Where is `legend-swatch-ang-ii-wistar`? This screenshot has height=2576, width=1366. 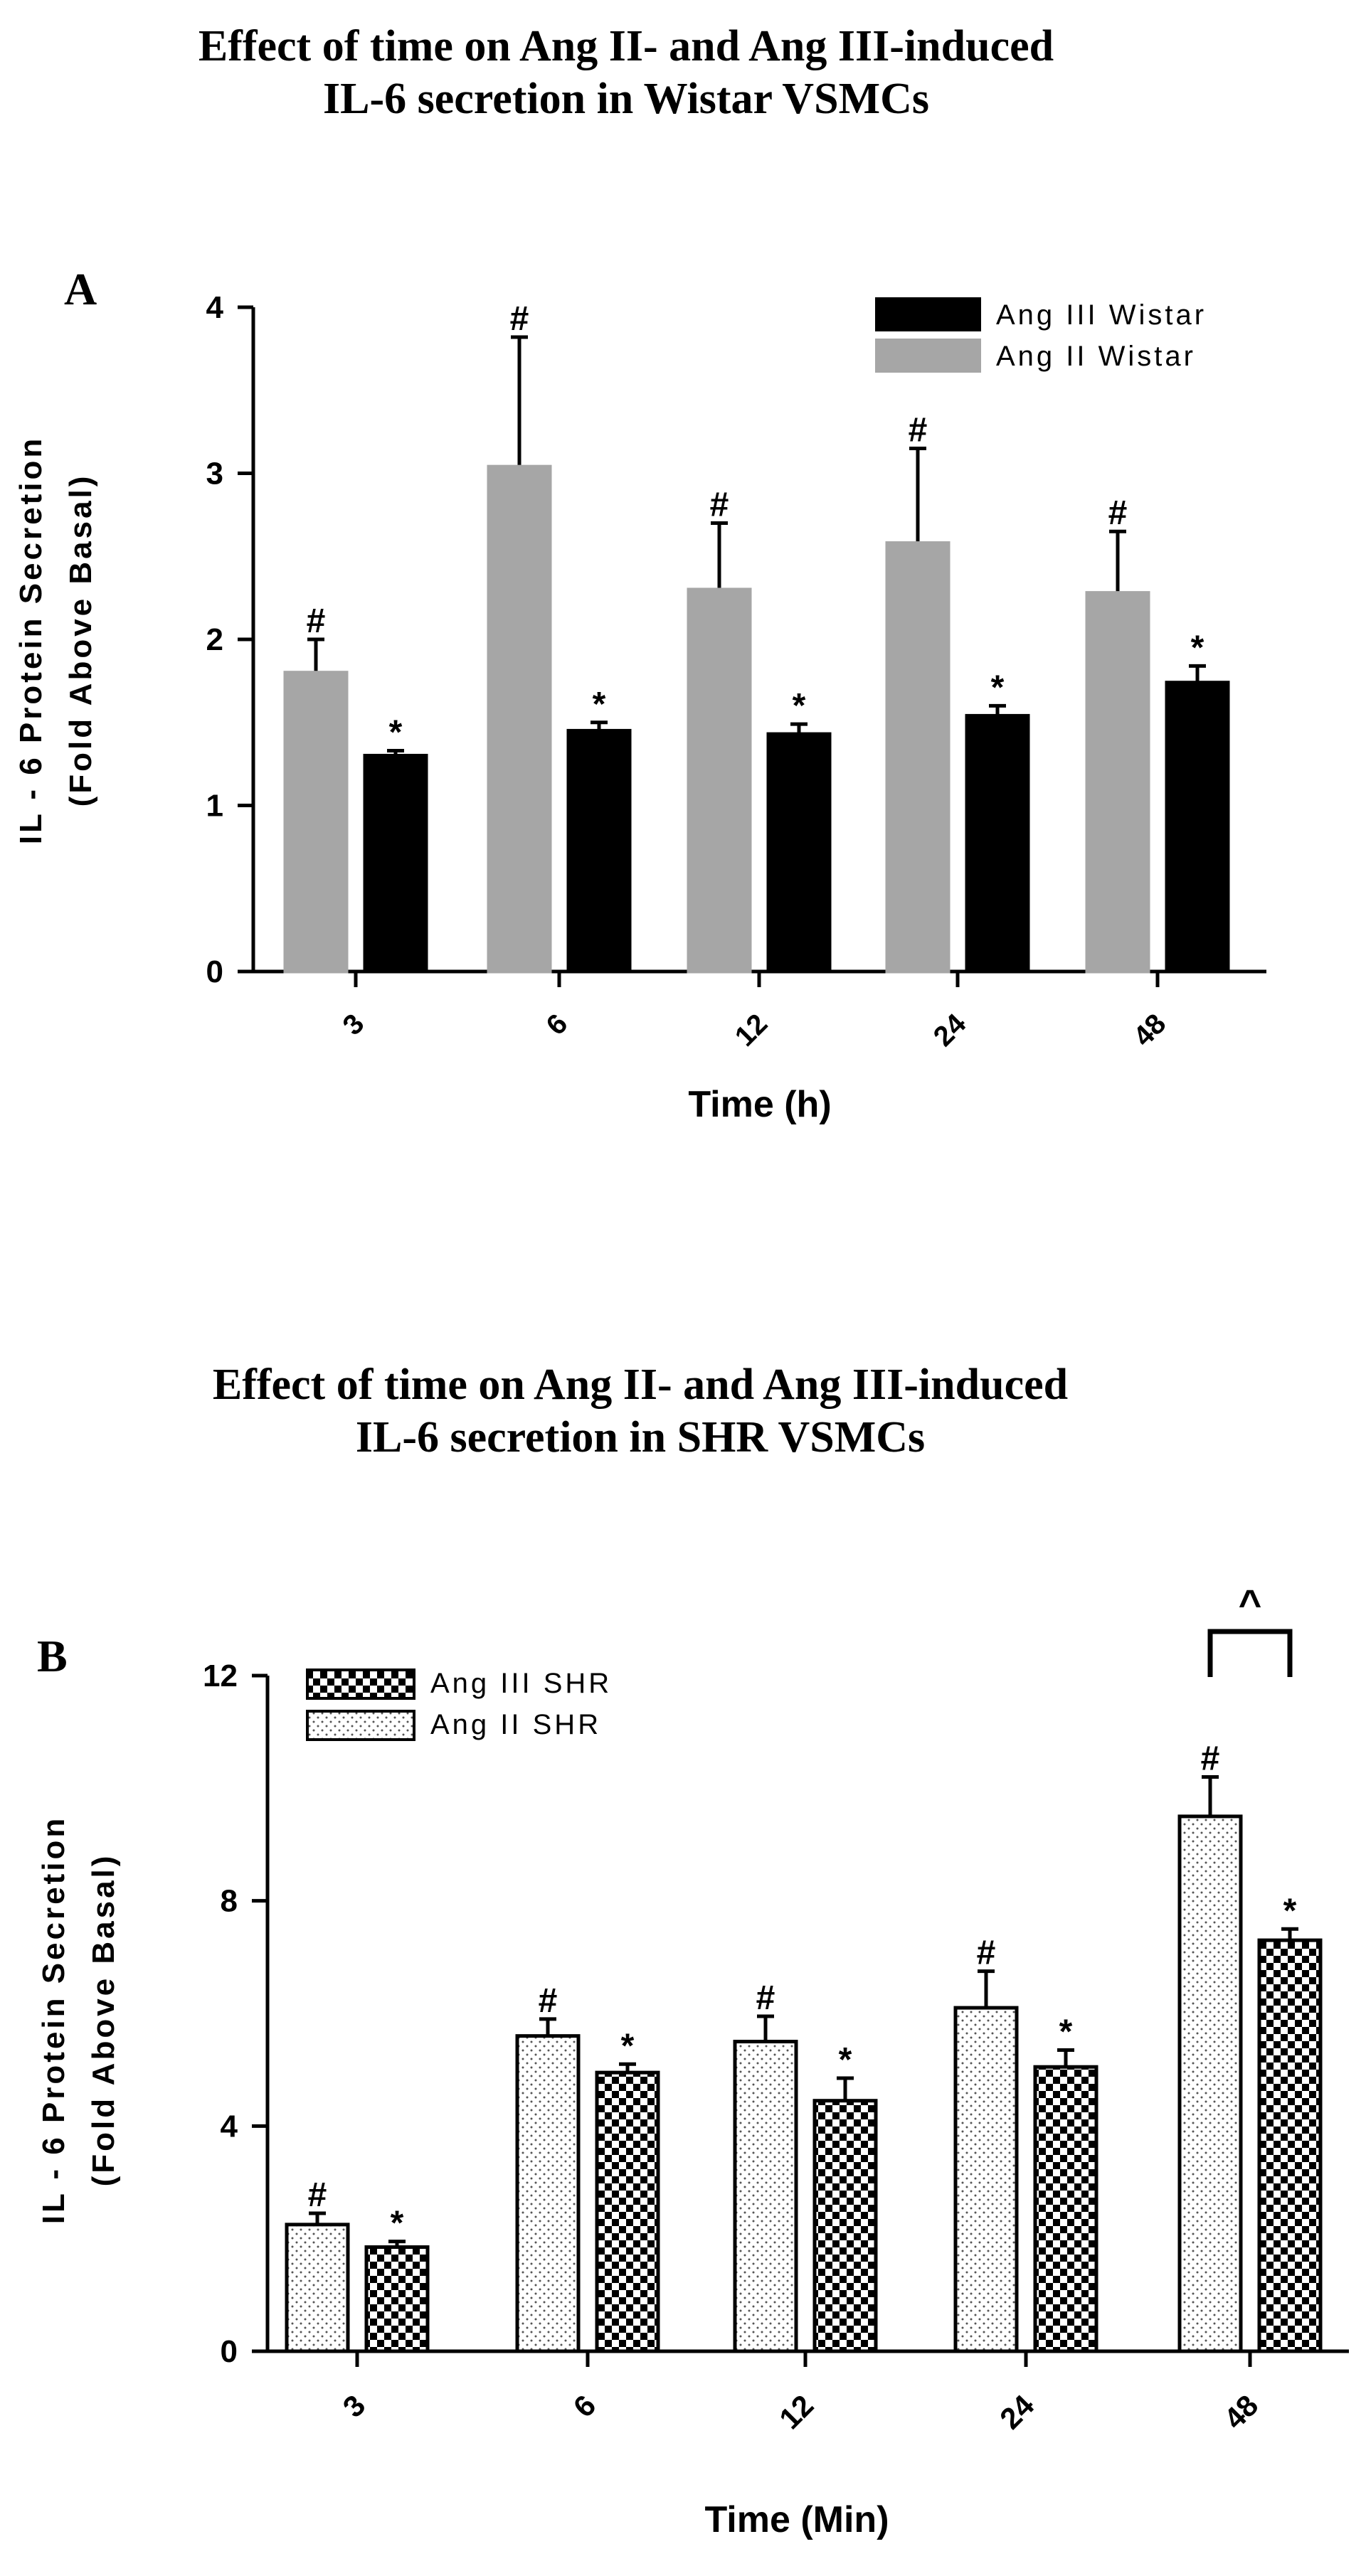
legend-swatch-ang-ii-wistar is located at coordinates (928, 356).